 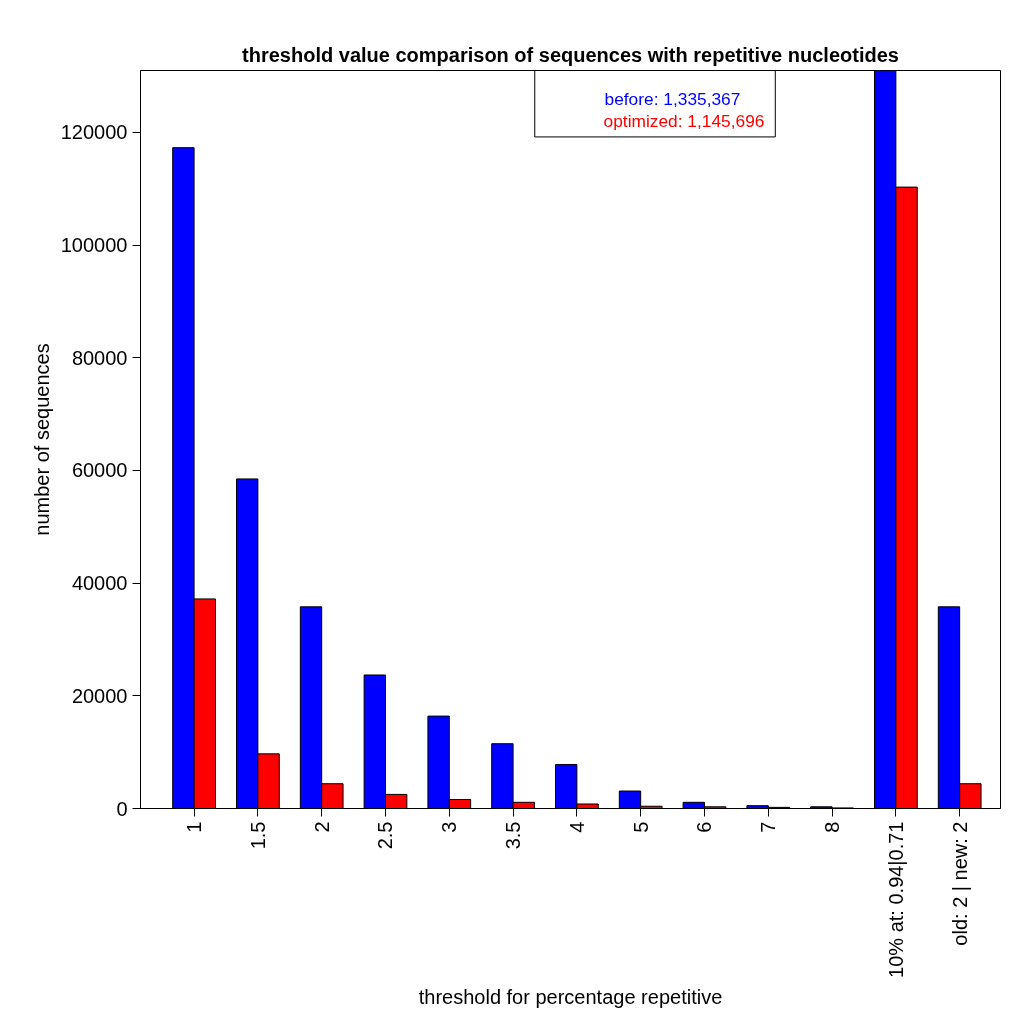 What do you see at coordinates (832, 827) in the screenshot?
I see `x-tick-label: 8` at bounding box center [832, 827].